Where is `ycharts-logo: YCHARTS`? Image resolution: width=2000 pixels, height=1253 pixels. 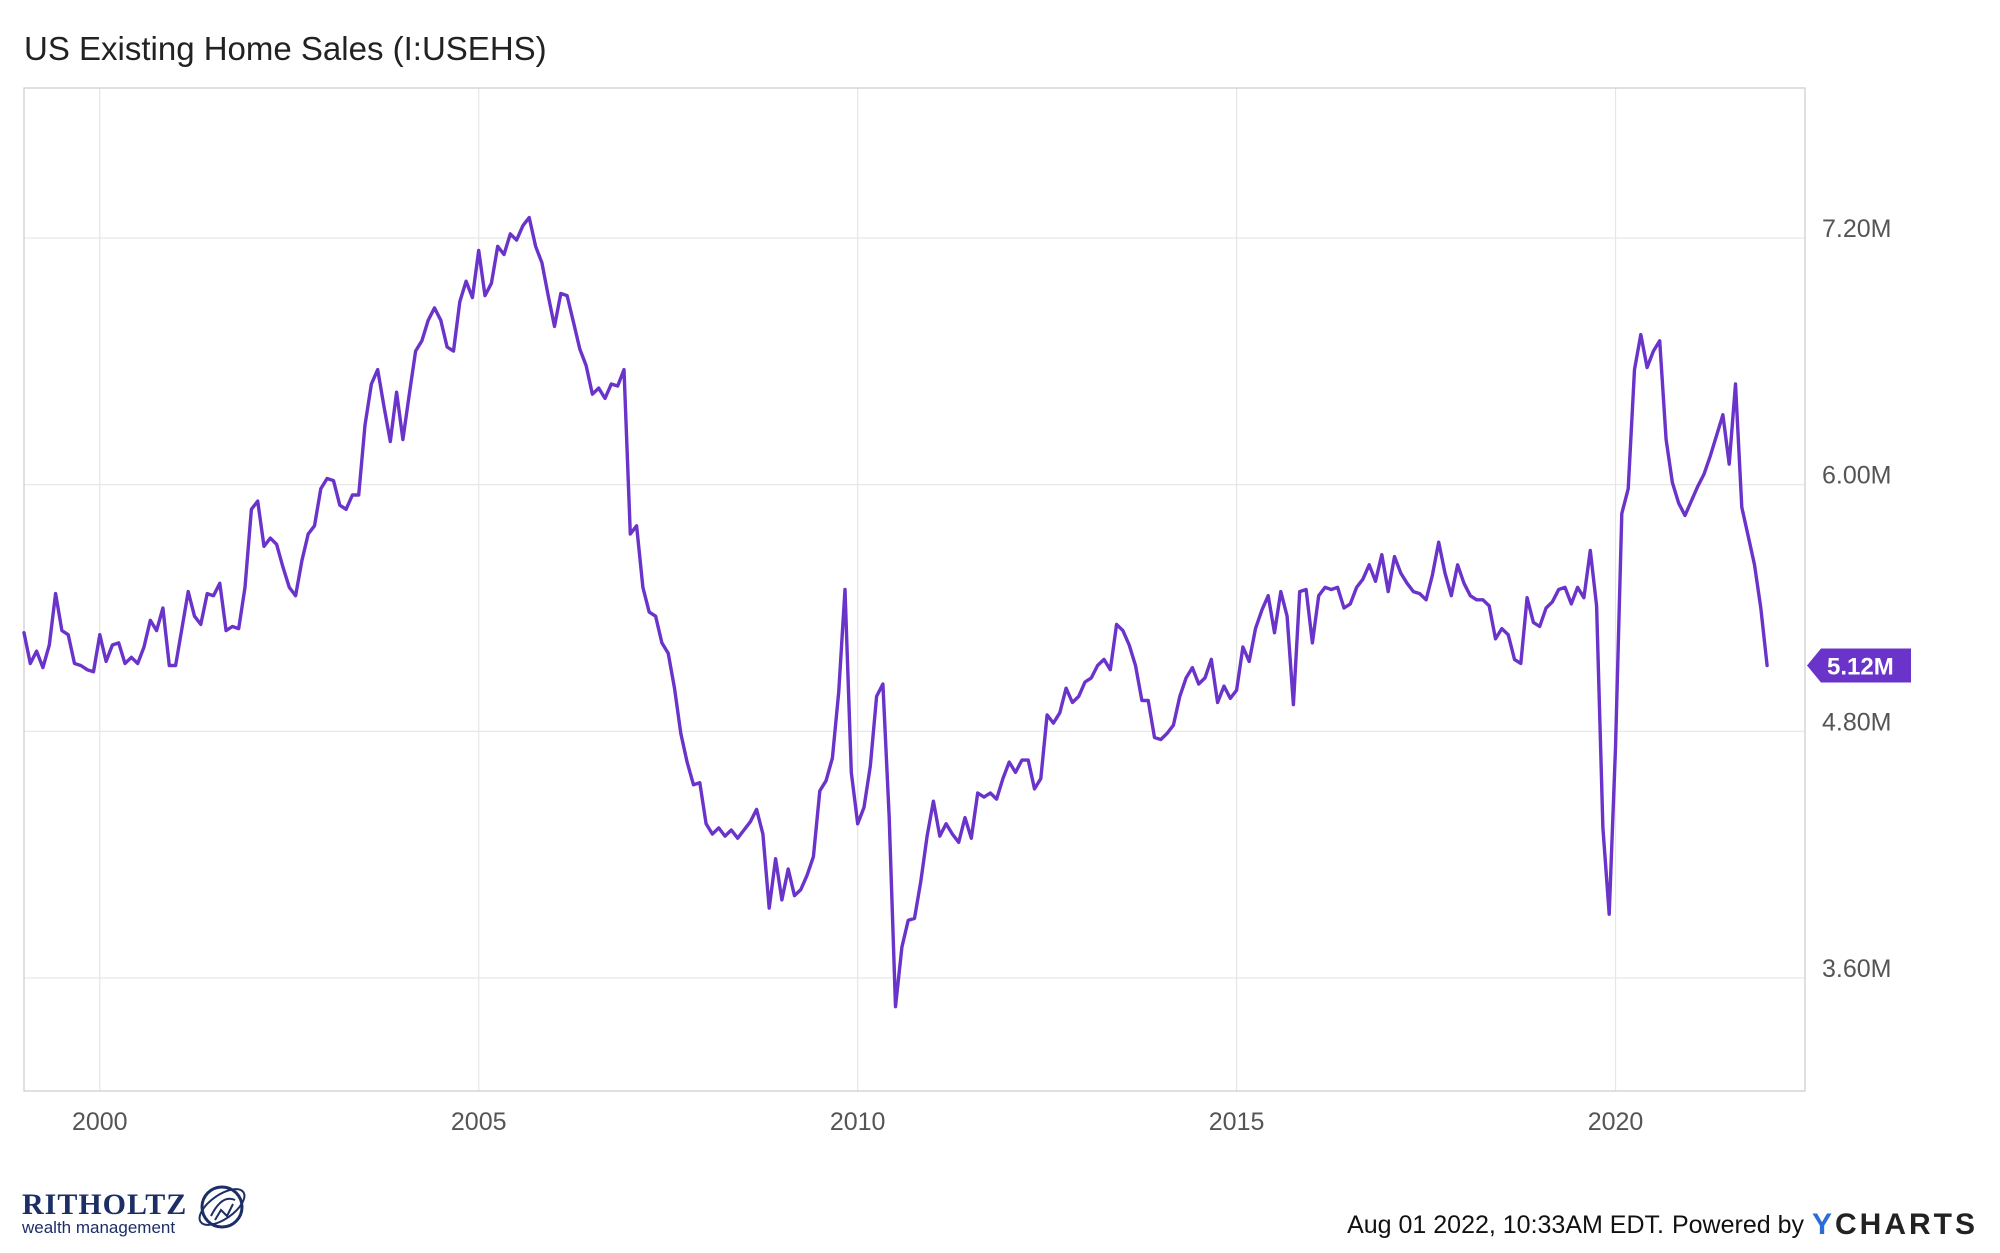
ycharts-logo: YCHARTS is located at coordinates (1895, 1225).